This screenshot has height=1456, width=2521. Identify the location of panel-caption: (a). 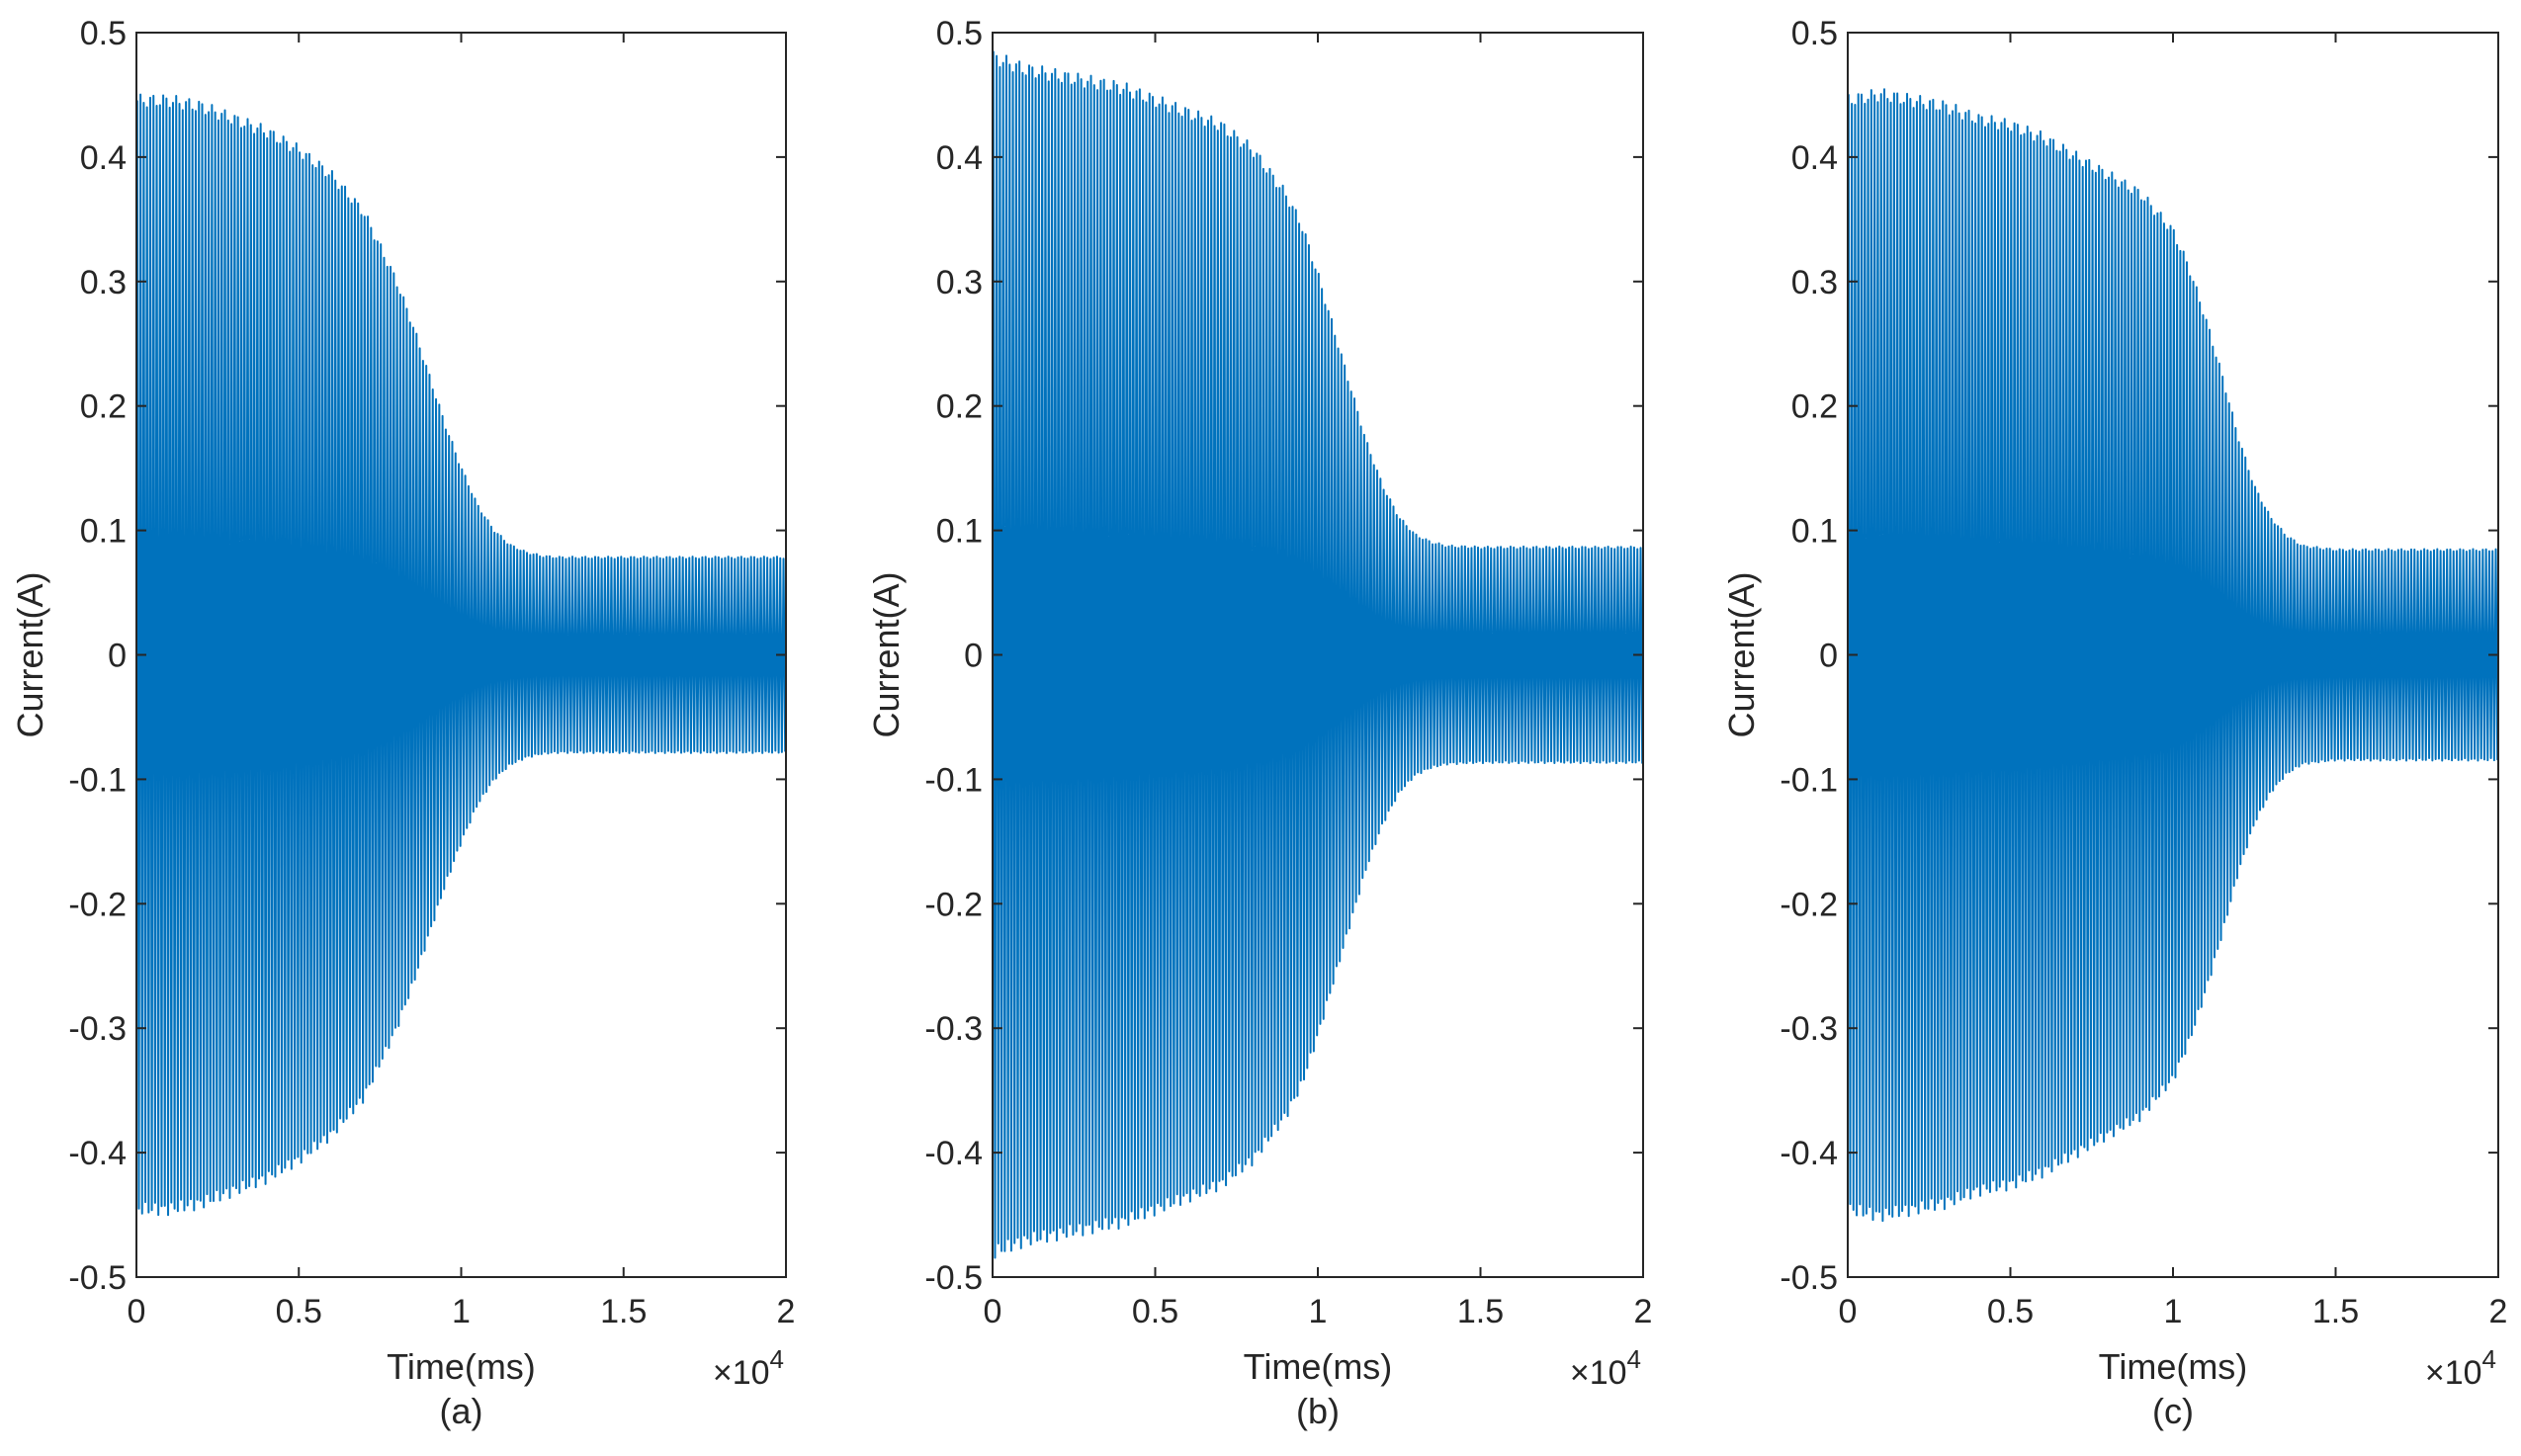
(461, 1411).